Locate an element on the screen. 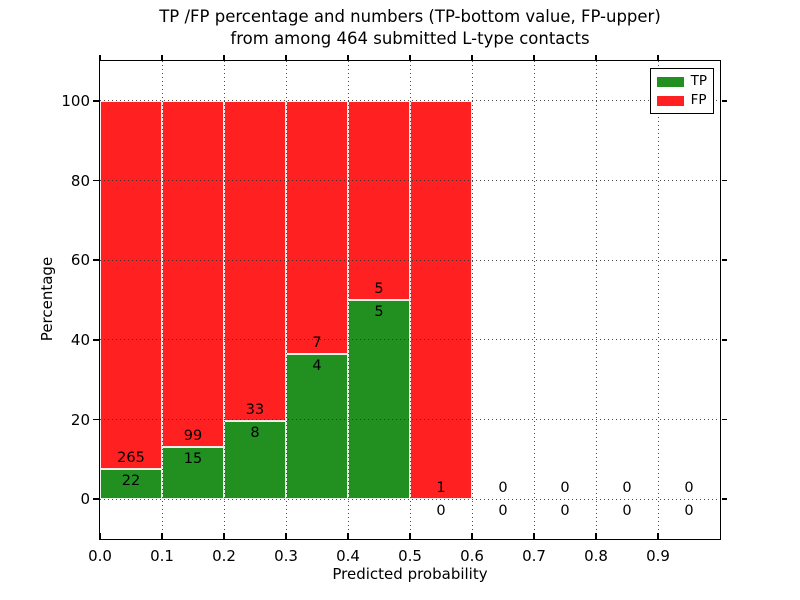 The width and height of the screenshot is (800, 600). y-tick-label: 20 is located at coordinates (80, 419).